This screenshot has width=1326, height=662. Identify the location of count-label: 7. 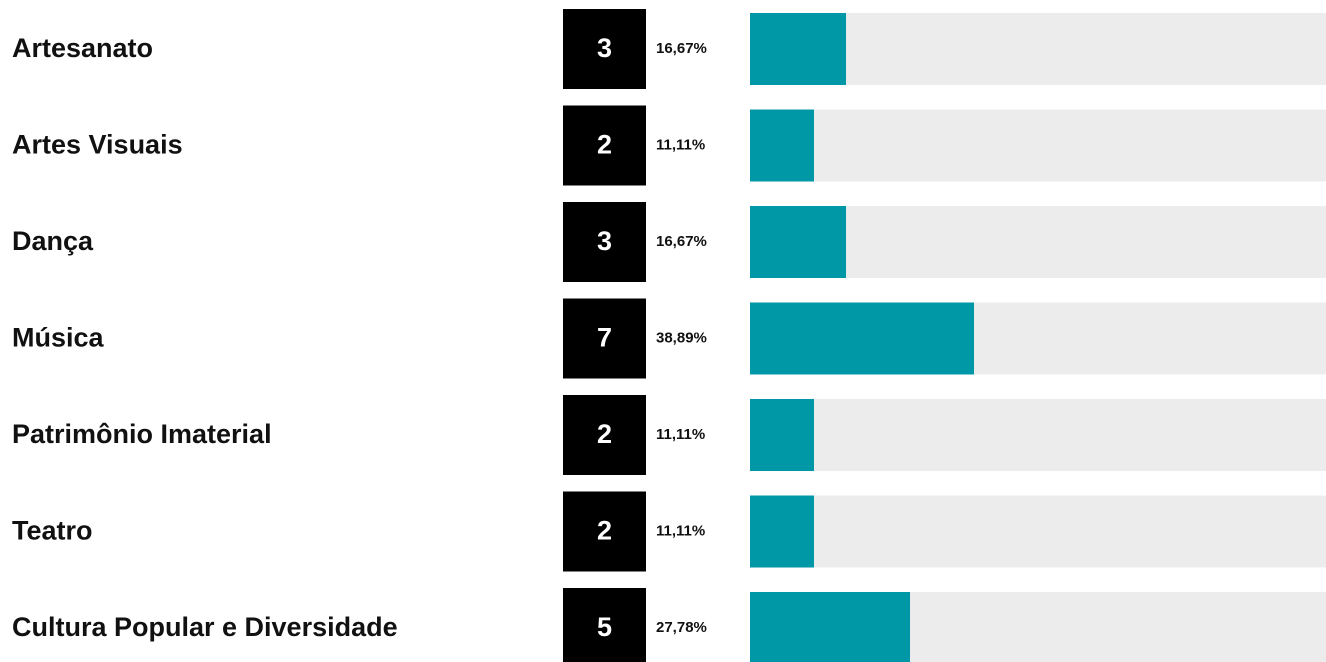
(604, 338).